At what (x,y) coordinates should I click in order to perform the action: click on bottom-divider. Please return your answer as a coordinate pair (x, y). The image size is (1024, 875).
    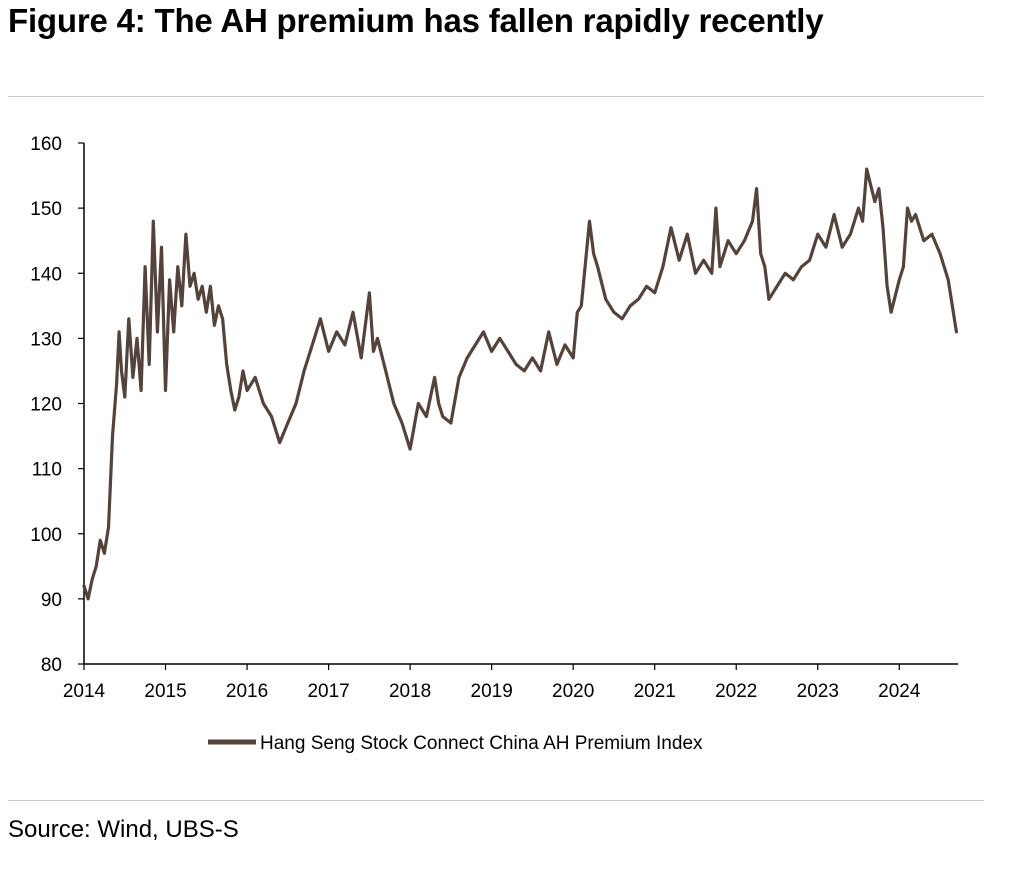
    Looking at the image, I should click on (496, 800).